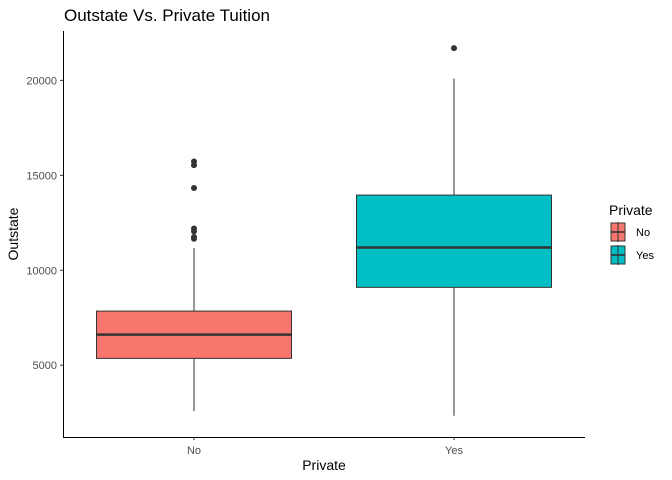  Describe the element at coordinates (325, 447) in the screenshot. I see `x-axis-ticks: No Yes` at that location.